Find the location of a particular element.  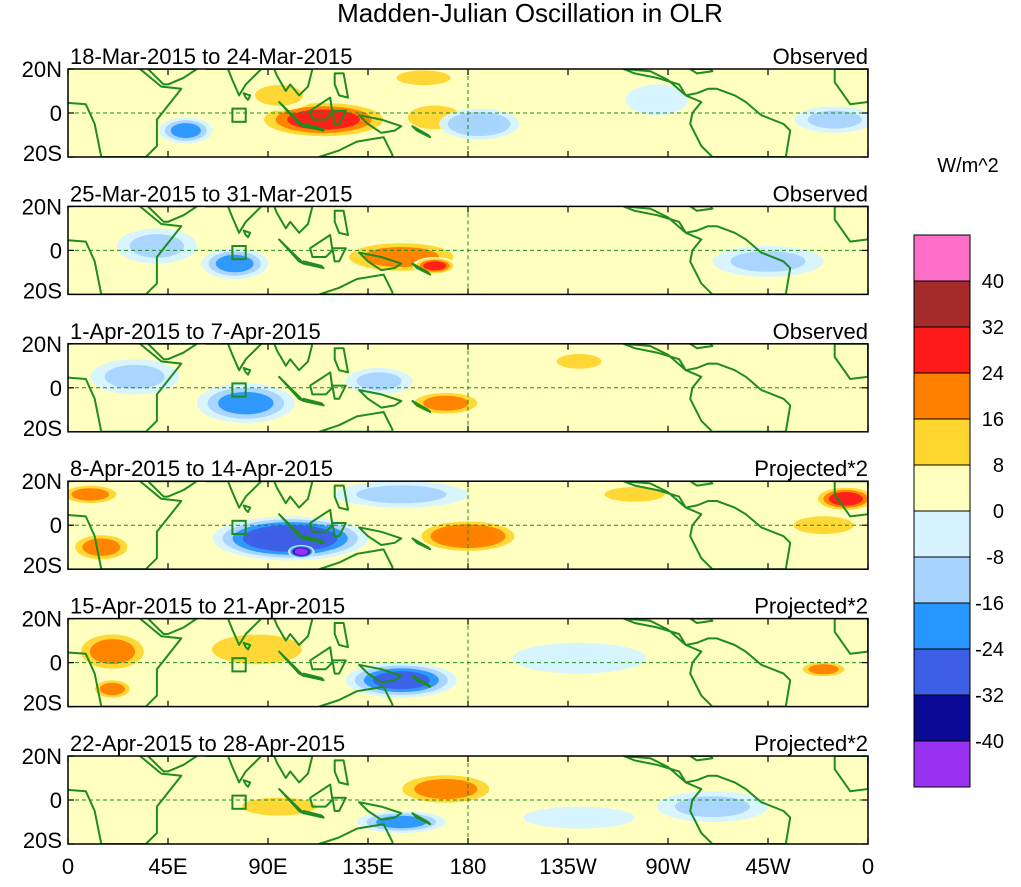

panel-type-label: Observed is located at coordinates (820, 193).